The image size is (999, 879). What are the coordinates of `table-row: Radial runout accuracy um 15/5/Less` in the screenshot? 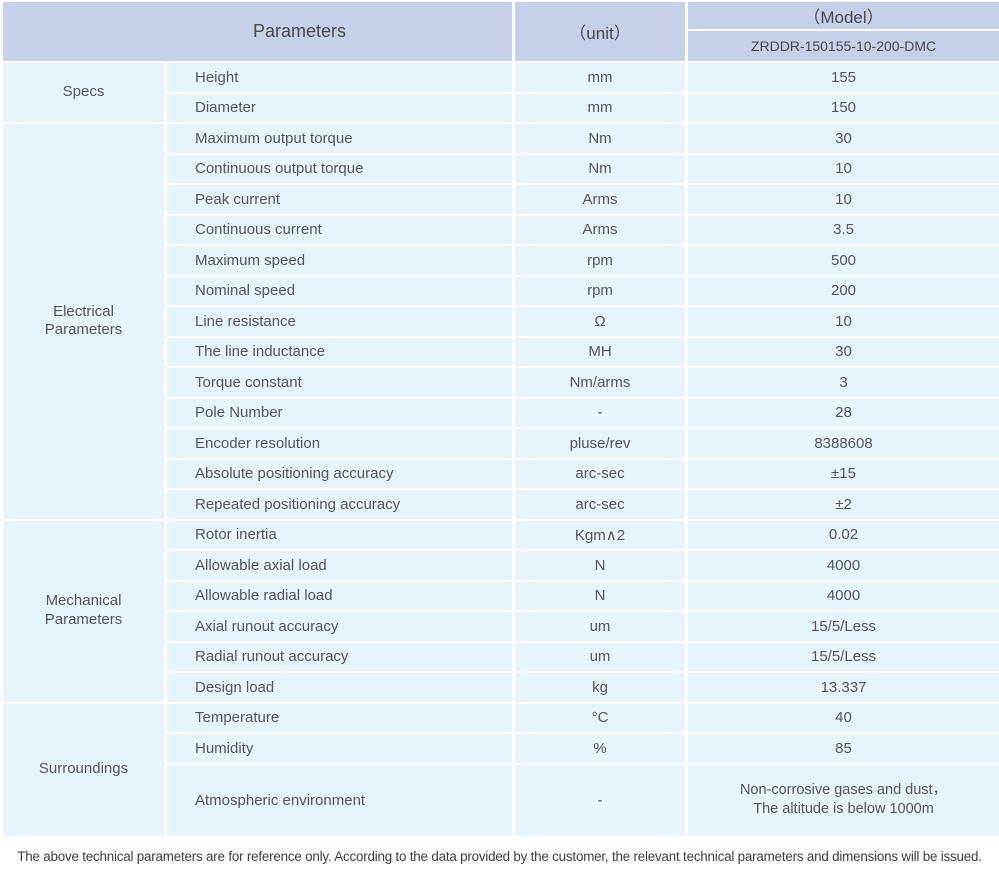 It's located at (500, 656).